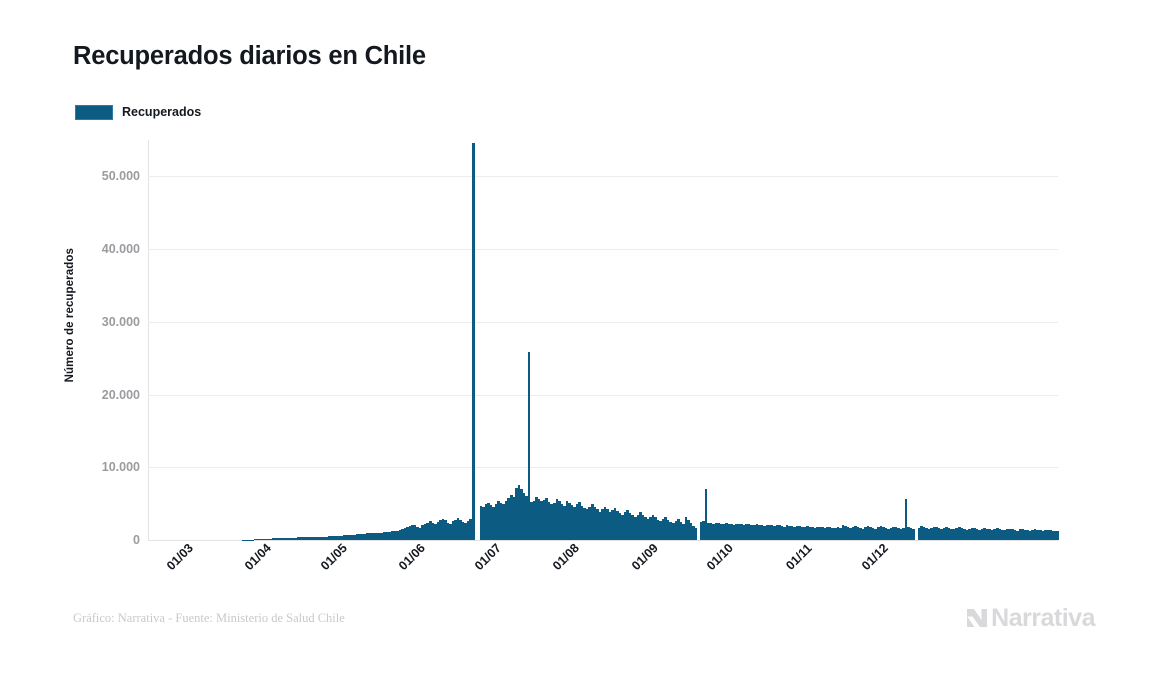 This screenshot has height=674, width=1157. I want to click on x-tick-label-01-03: 01/03, so click(179, 556).